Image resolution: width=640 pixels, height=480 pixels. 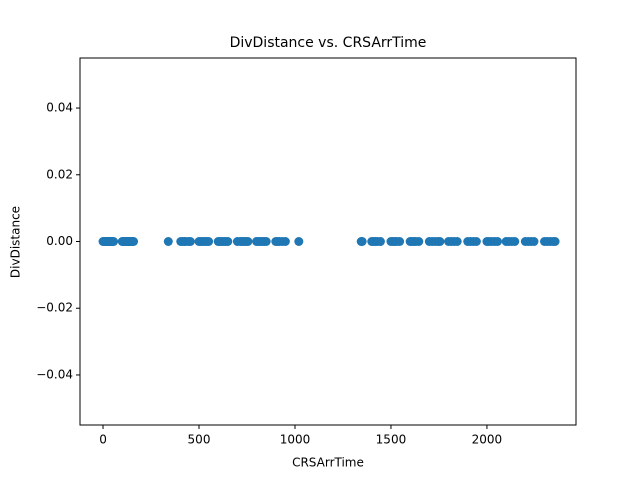 I want to click on x-tick-label: 500, so click(x=199, y=440).